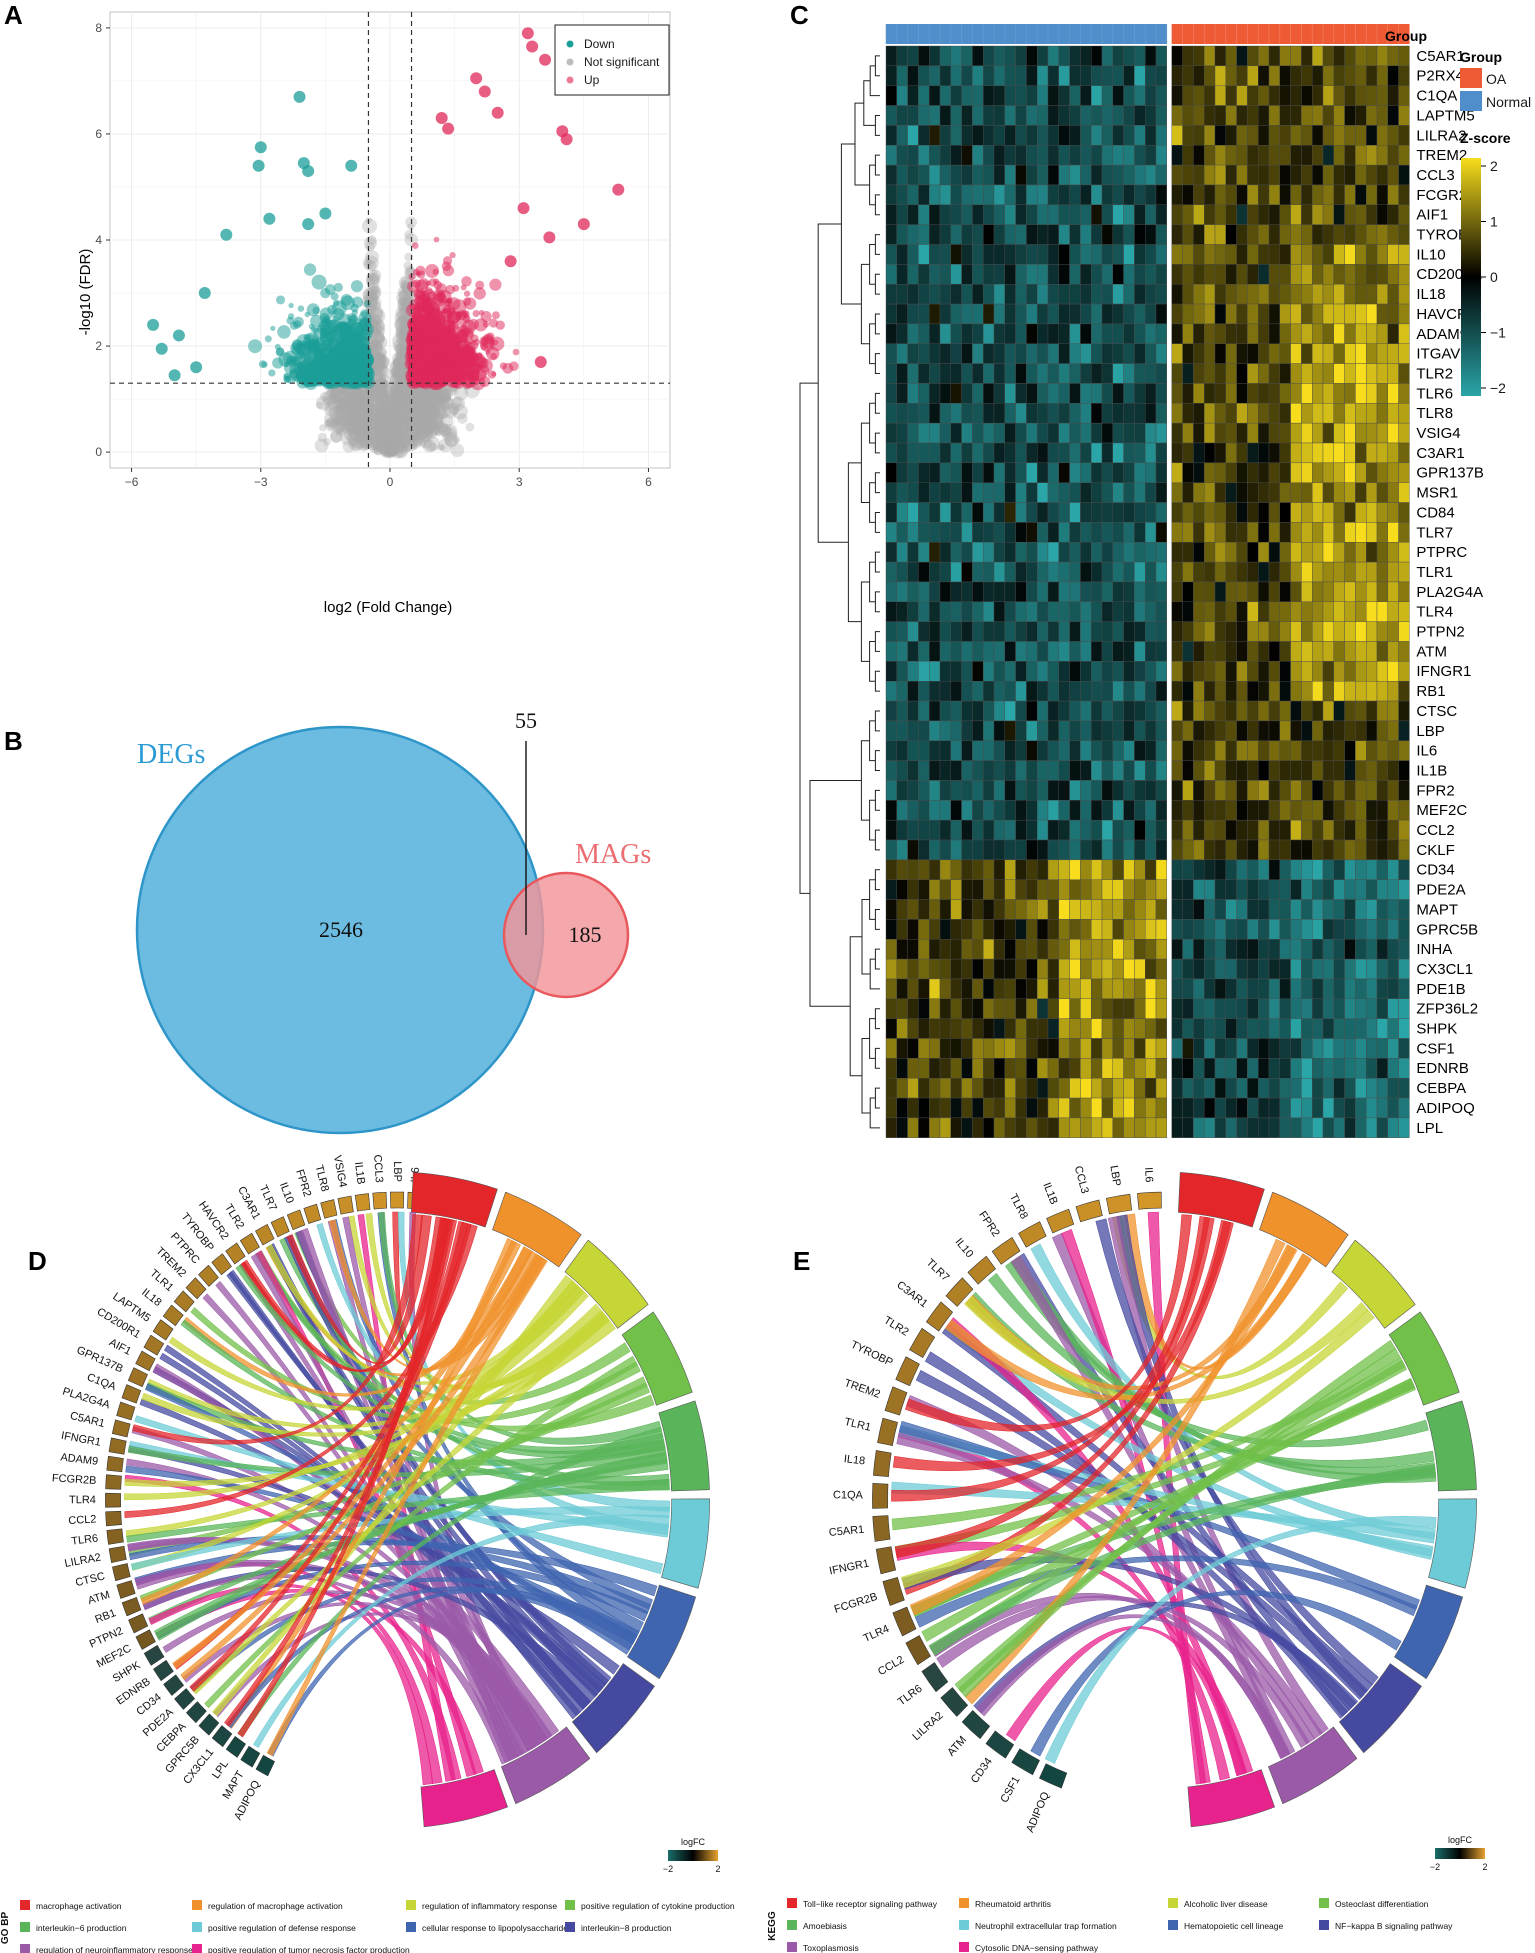  I want to click on up-point, so click(433, 358).